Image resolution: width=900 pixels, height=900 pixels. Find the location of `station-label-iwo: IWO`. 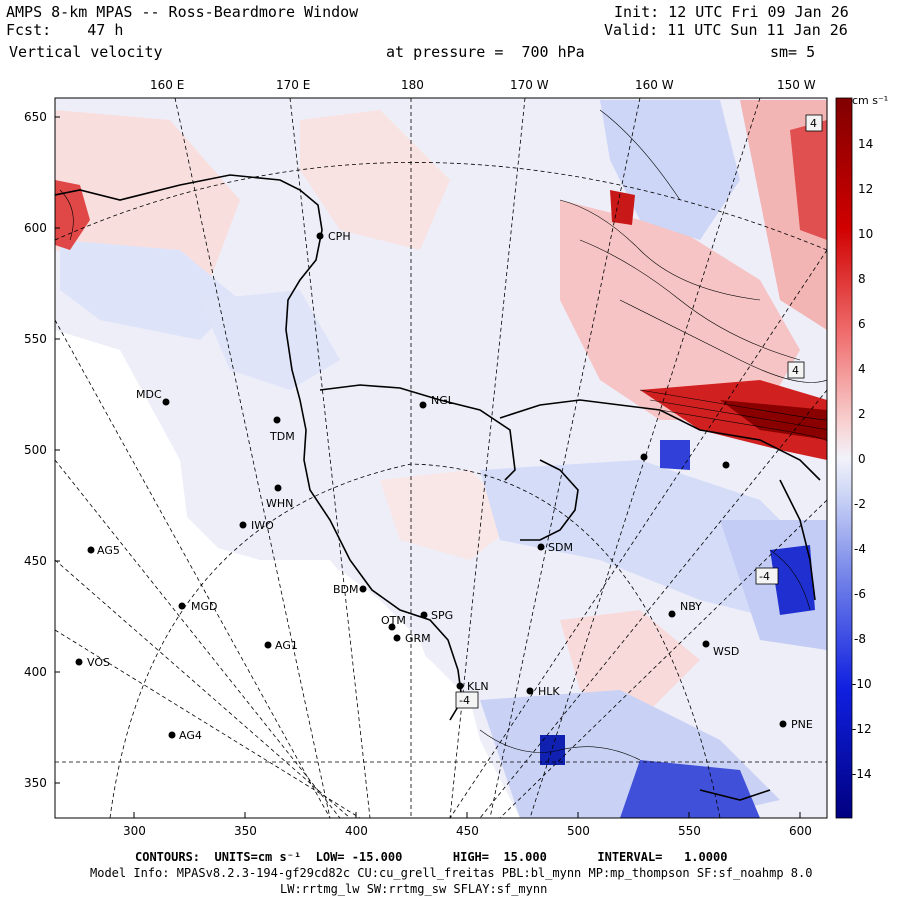

station-label-iwo: IWO is located at coordinates (262, 525).